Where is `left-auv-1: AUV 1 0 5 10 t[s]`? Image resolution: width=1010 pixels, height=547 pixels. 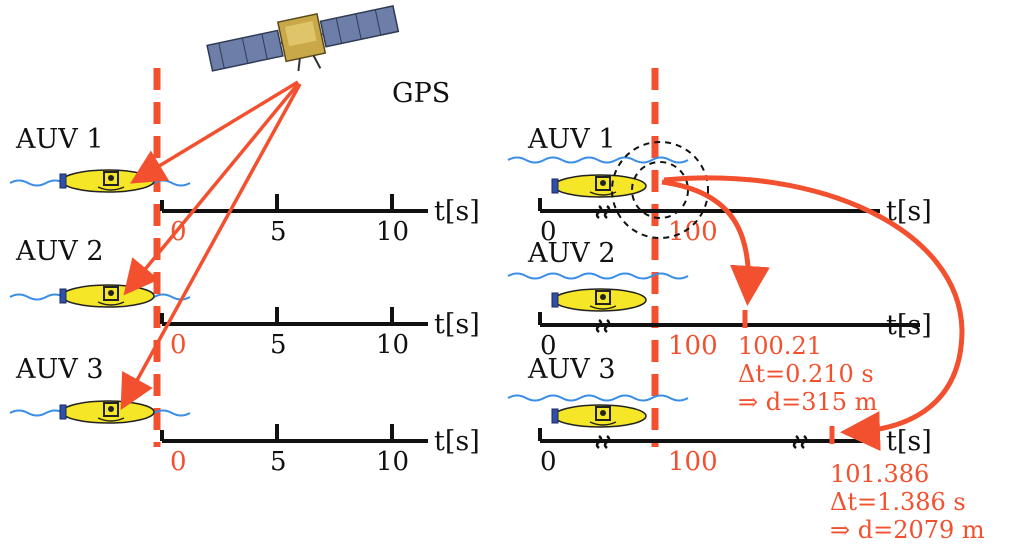 left-auv-1: AUV 1 0 5 10 t[s] is located at coordinates (244, 185).